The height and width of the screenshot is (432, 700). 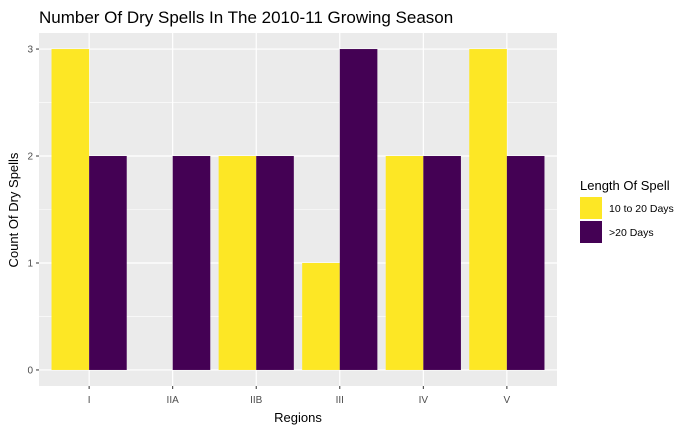 I want to click on x-tick-label: I, so click(x=89, y=400).